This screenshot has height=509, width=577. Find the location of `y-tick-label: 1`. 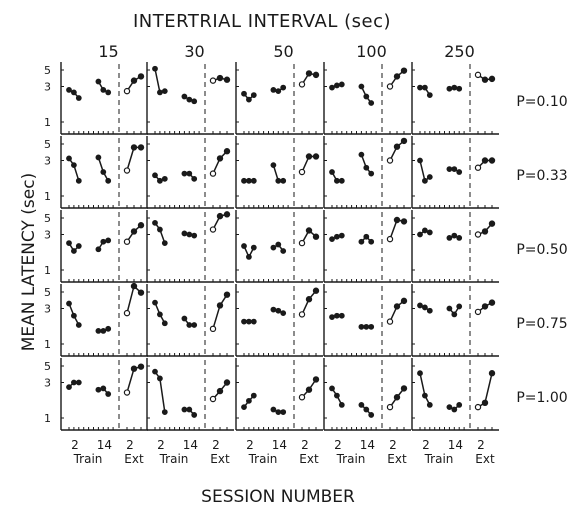

y-tick-label: 1 is located at coordinates (47, 122).